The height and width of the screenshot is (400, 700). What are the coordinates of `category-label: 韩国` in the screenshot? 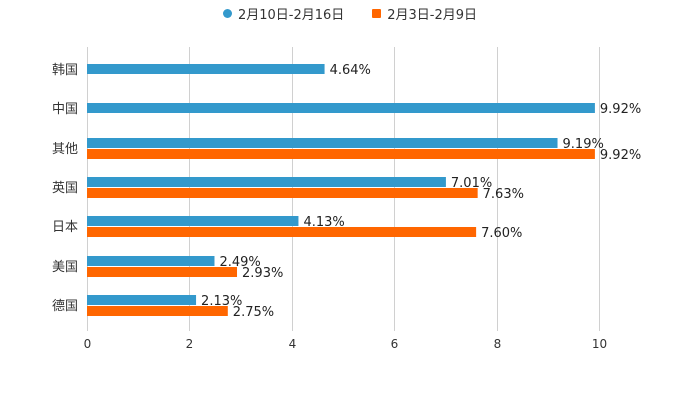 It's located at (65, 70).